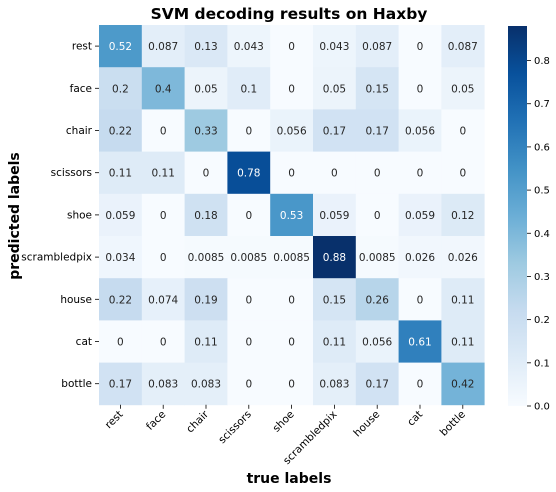  I want to click on cell-value-r3-c3: 0.78, so click(248, 174).